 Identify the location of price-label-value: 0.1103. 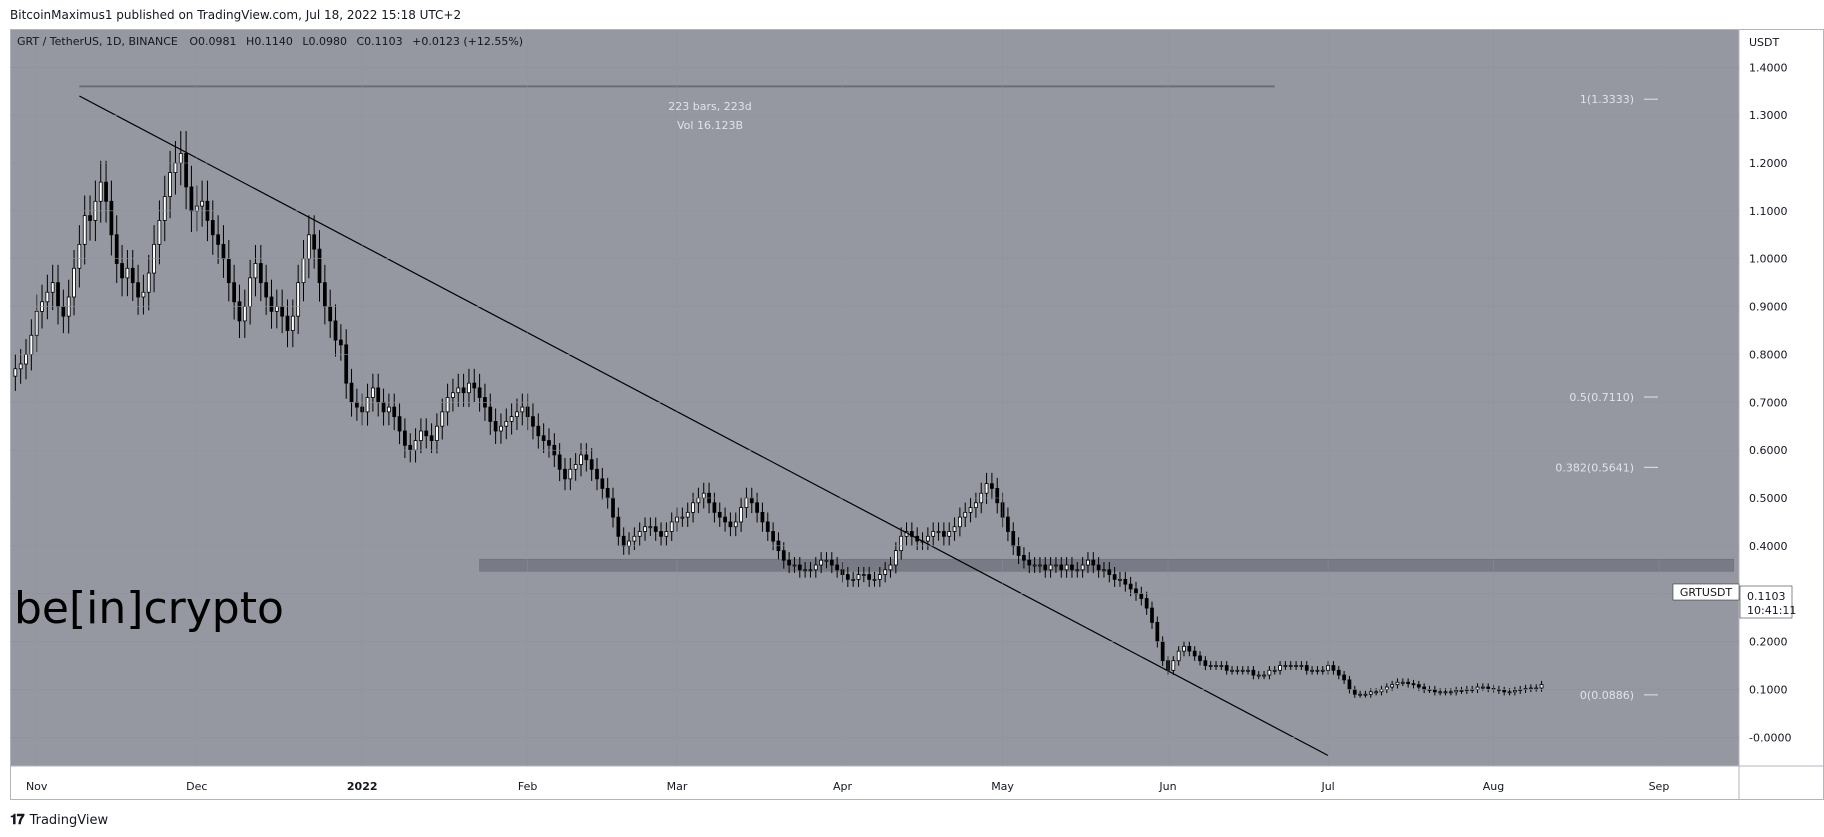
(1766, 596).